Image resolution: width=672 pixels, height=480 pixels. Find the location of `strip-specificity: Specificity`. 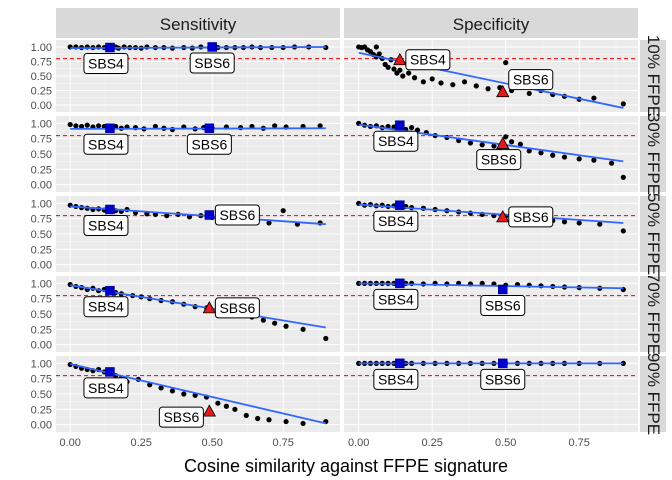

strip-specificity: Specificity is located at coordinates (491, 24).